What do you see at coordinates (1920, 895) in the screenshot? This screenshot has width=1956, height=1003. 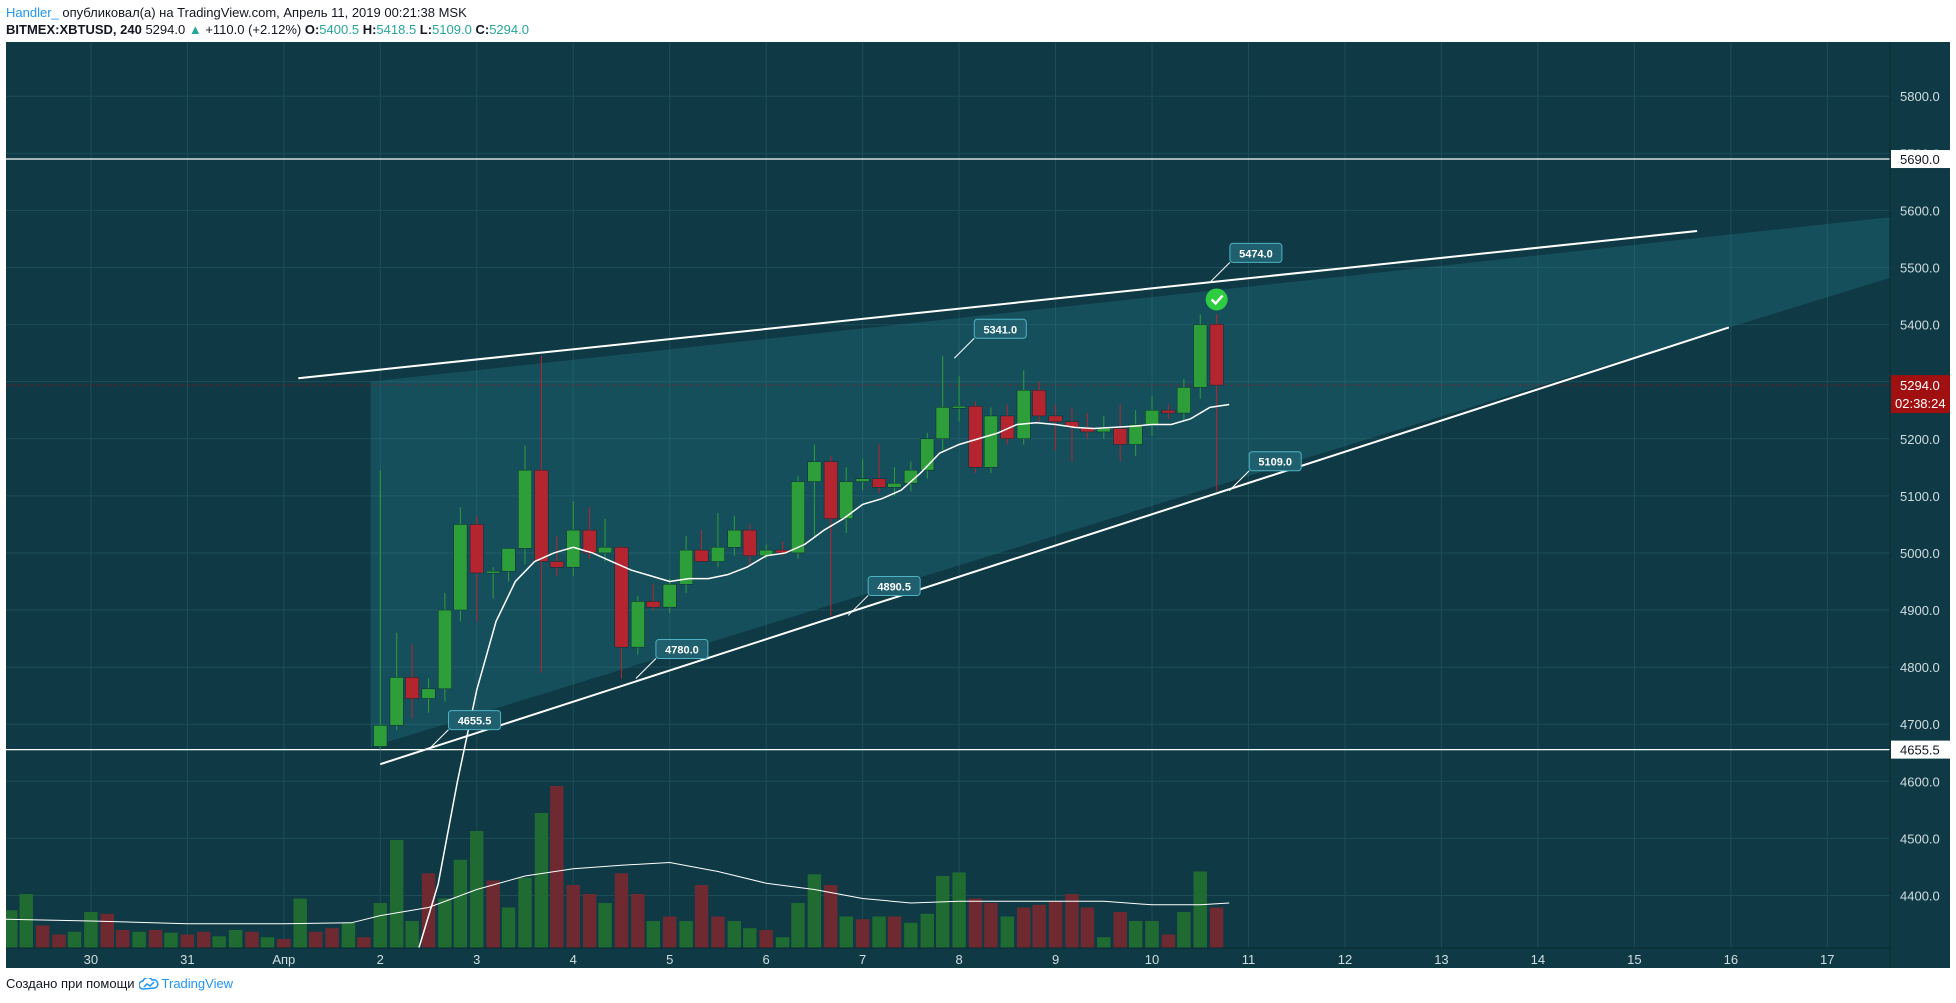 I see `price-tick-label: 4400.0` at bounding box center [1920, 895].